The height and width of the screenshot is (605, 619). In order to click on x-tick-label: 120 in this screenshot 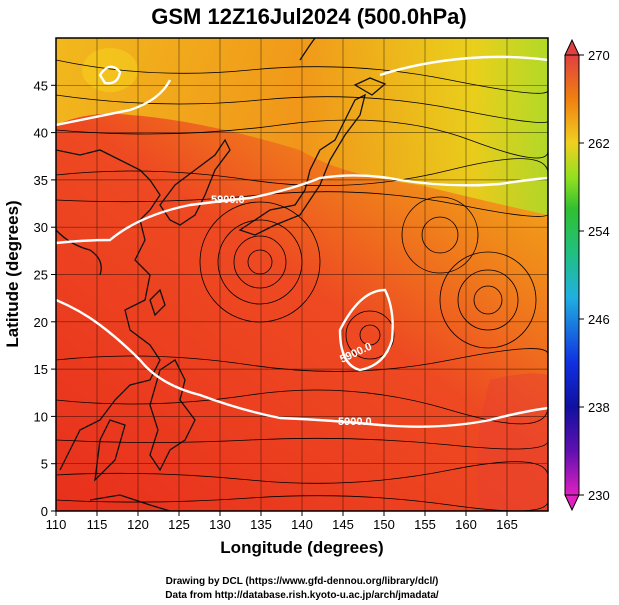, I will do `click(138, 524)`.